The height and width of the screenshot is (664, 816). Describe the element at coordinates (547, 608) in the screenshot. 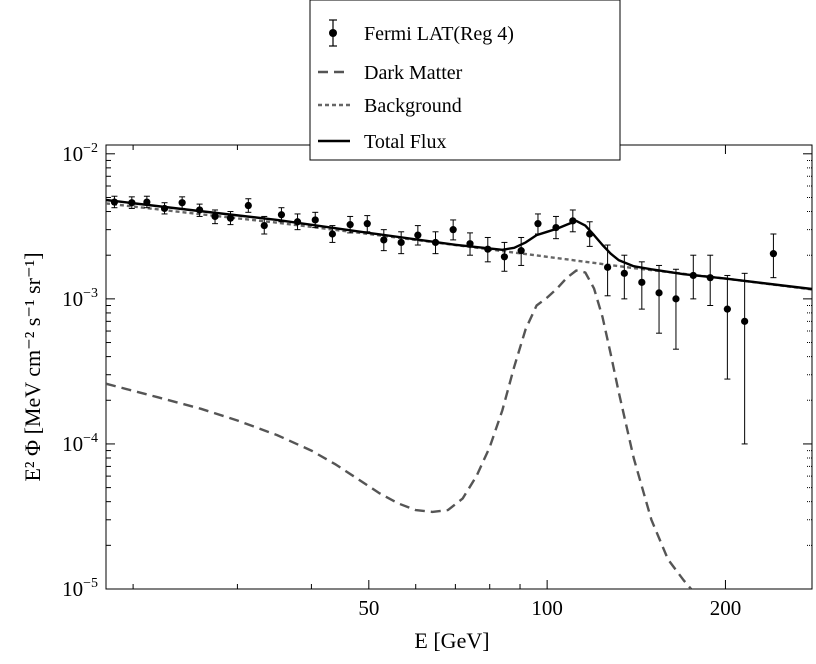

I see `x-tick-label: 100` at that location.